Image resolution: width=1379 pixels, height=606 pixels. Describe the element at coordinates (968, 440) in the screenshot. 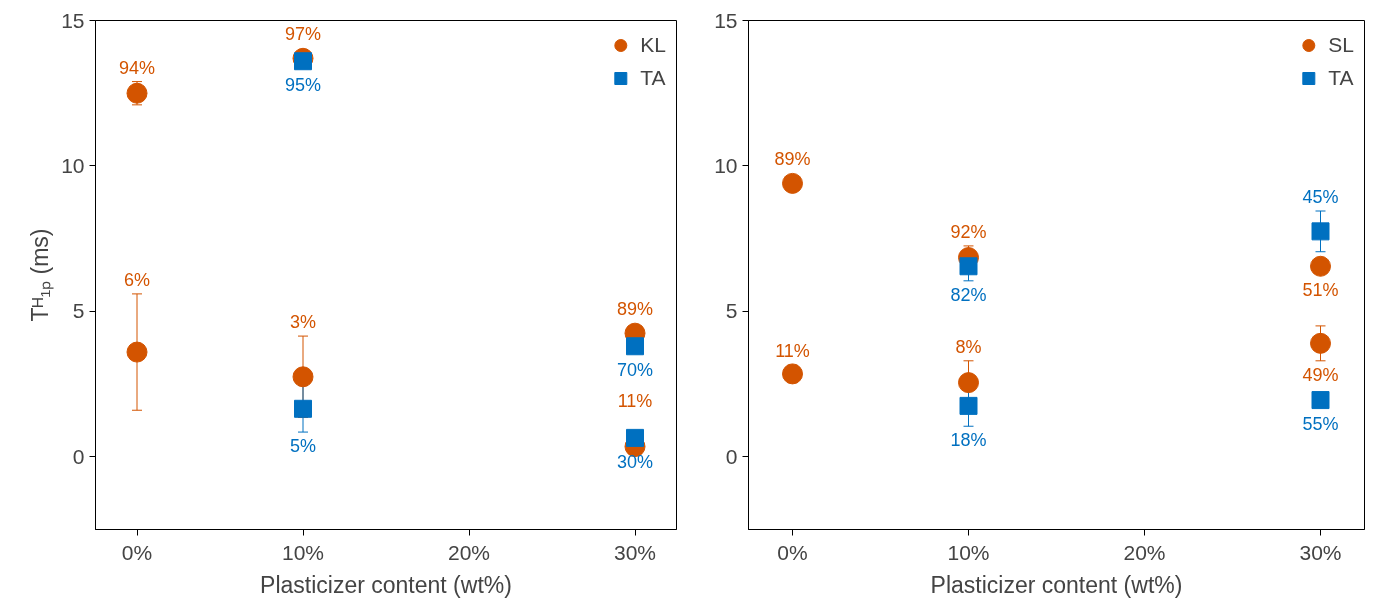

I see `annotation: 18%` at that location.